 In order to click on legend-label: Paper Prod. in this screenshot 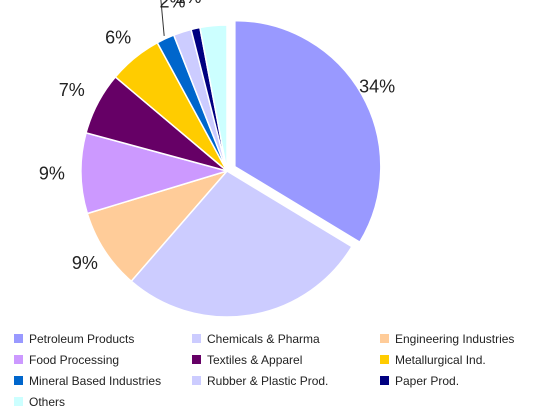, I will do `click(427, 380)`.